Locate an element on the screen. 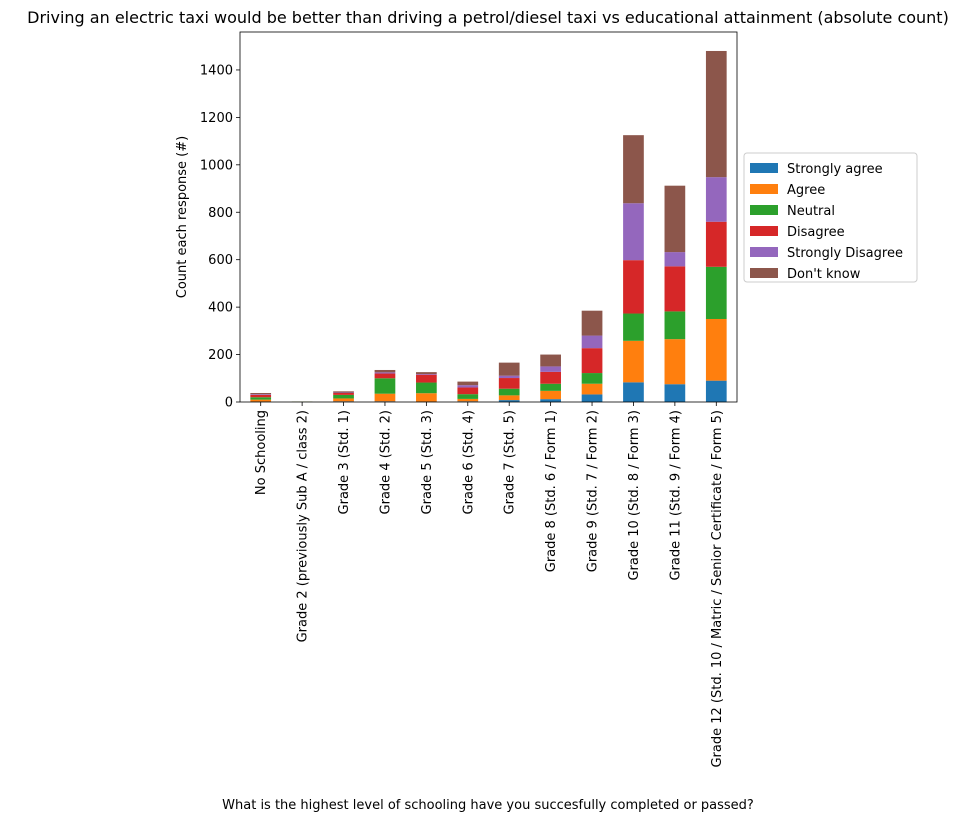 The height and width of the screenshot is (823, 976). x-tick-label: Grade 8 (Std. 6 / Form 1) is located at coordinates (551, 491).